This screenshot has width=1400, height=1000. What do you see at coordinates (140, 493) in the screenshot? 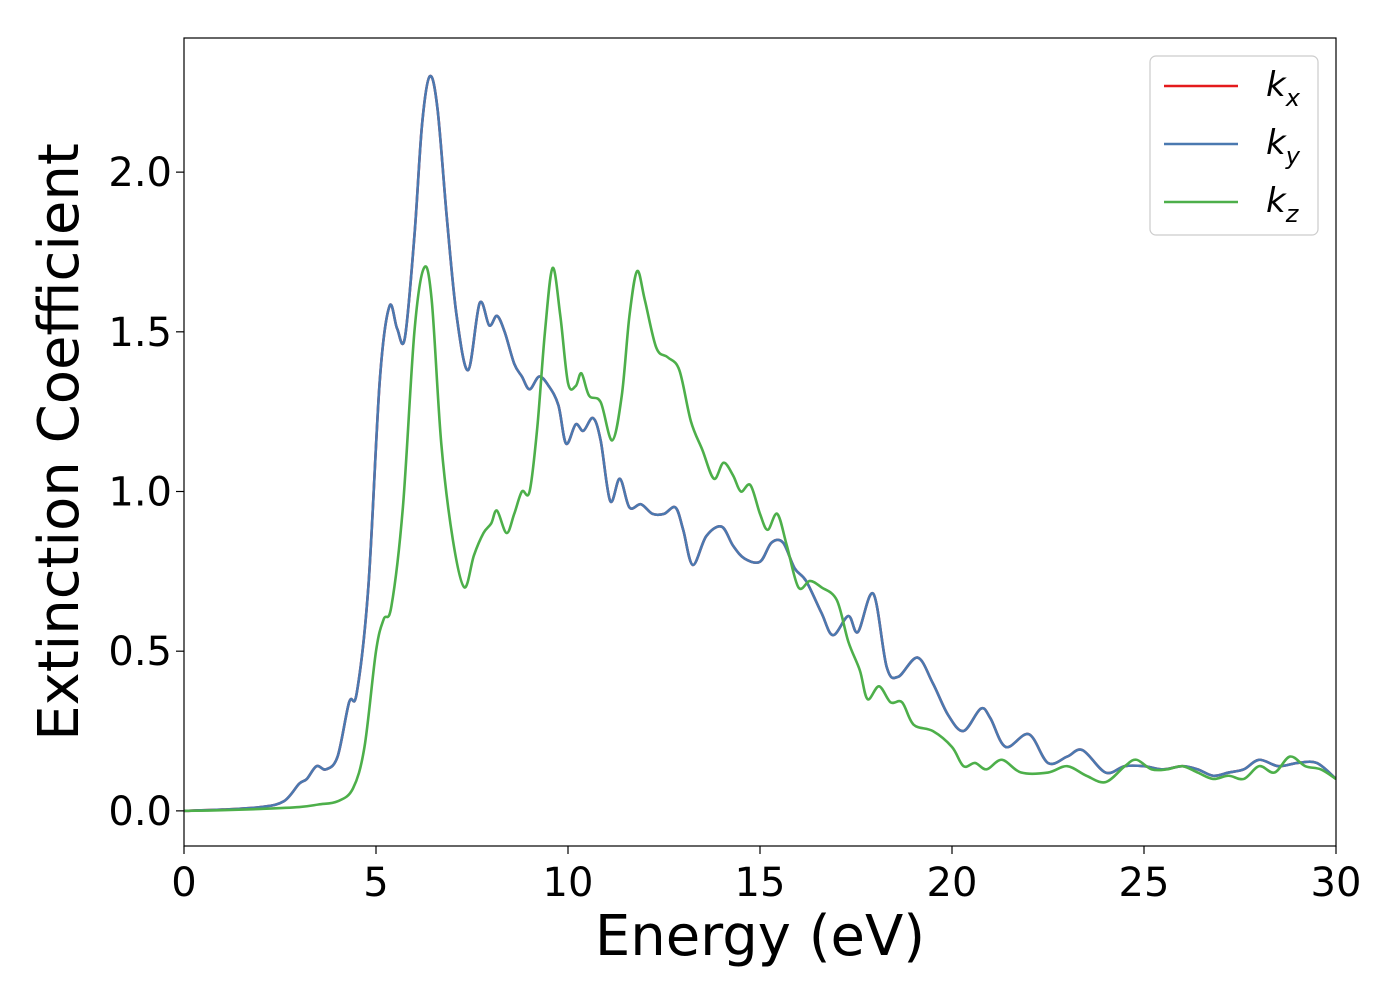
I see `y-tick-label: 1.0` at bounding box center [140, 493].